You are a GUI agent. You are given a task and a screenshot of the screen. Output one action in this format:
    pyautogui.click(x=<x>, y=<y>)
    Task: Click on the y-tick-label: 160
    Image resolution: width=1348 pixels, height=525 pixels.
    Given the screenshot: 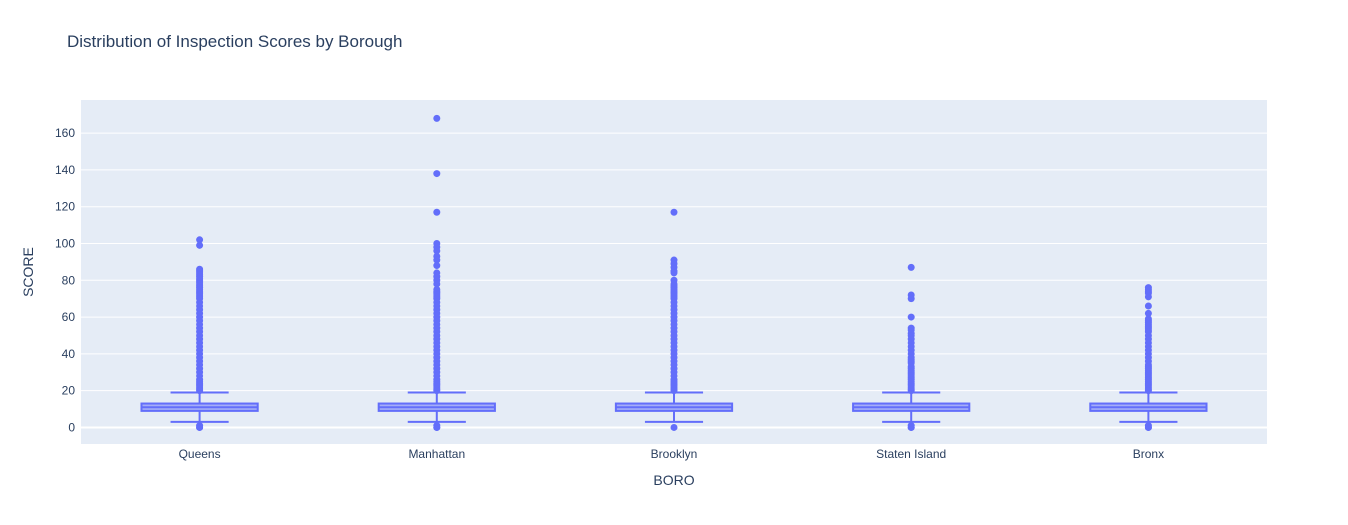 What is the action you would take?
    pyautogui.click(x=65, y=133)
    